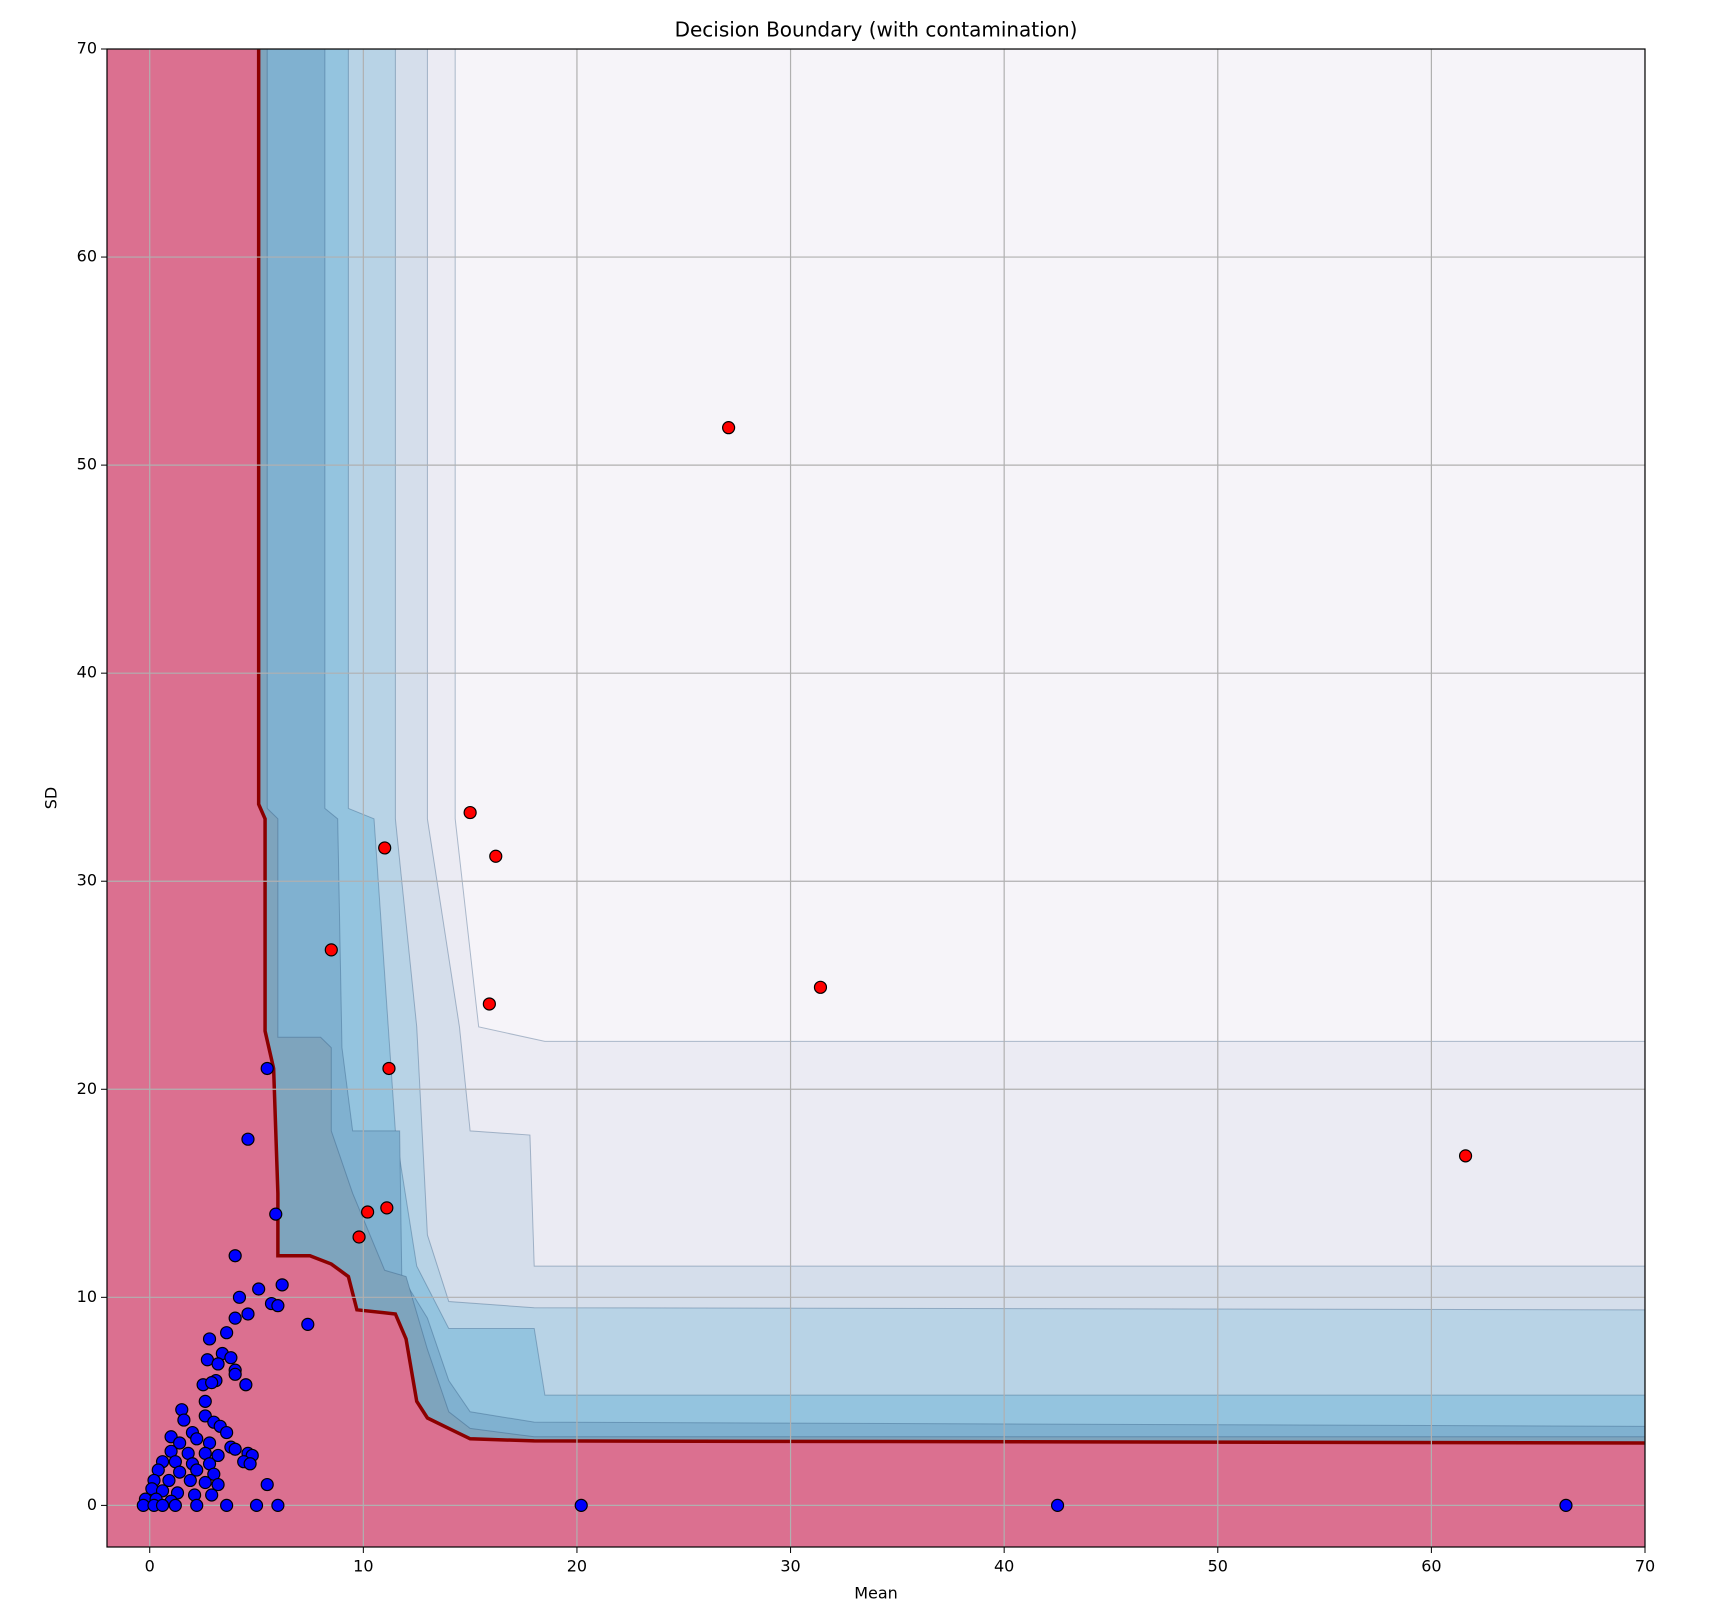 This screenshot has width=1736, height=1610. Describe the element at coordinates (87, 1088) in the screenshot. I see `y-tick-label: 20` at that location.